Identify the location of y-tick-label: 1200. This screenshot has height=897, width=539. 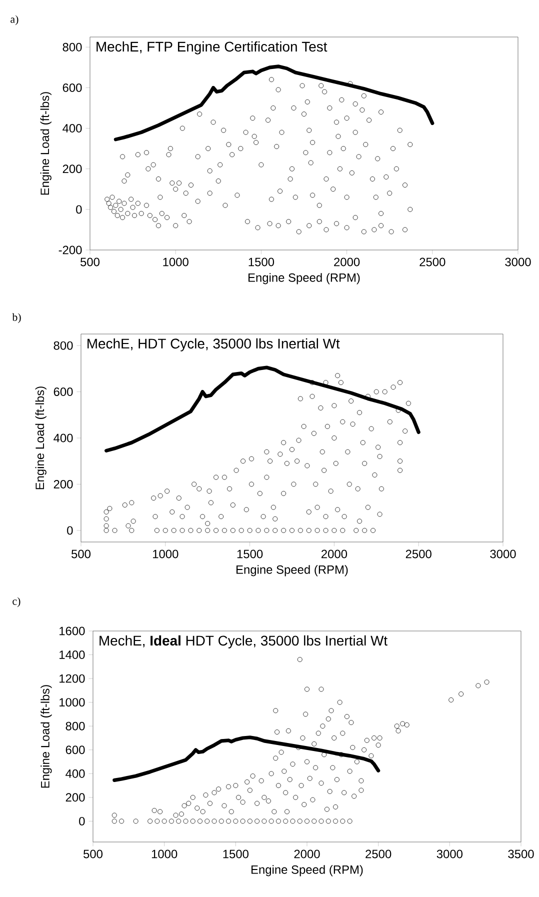
(72, 678).